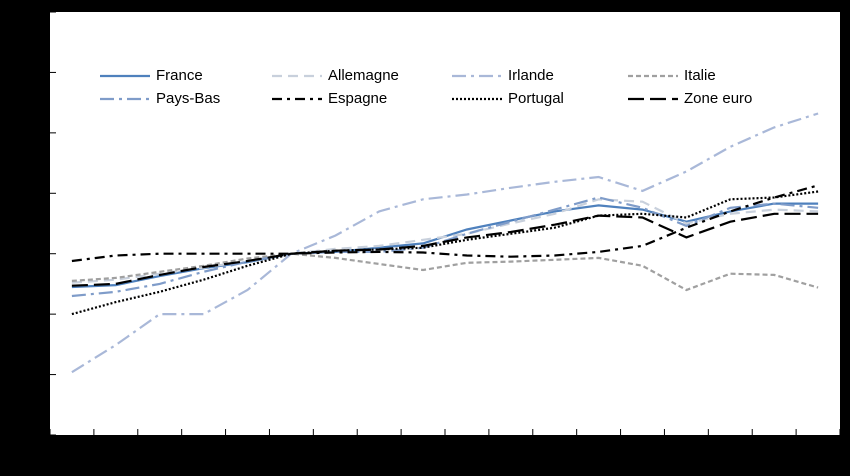 The height and width of the screenshot is (476, 850). Describe the element at coordinates (179, 75) in the screenshot. I see `legend-label: France` at that location.